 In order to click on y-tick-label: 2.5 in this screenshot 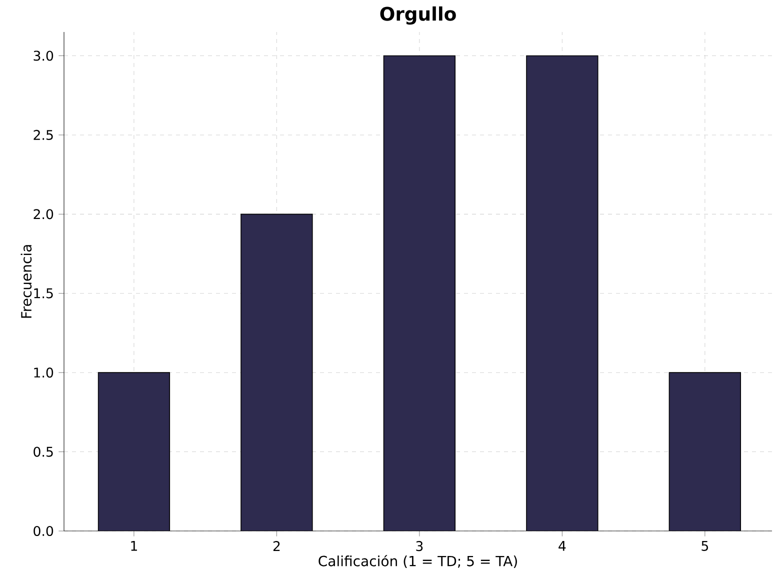, I will do `click(43, 135)`.